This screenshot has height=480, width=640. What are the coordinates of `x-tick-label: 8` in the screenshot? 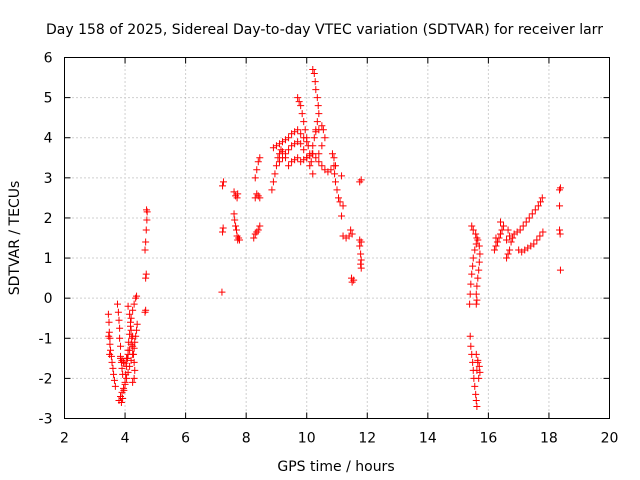 It's located at (246, 439).